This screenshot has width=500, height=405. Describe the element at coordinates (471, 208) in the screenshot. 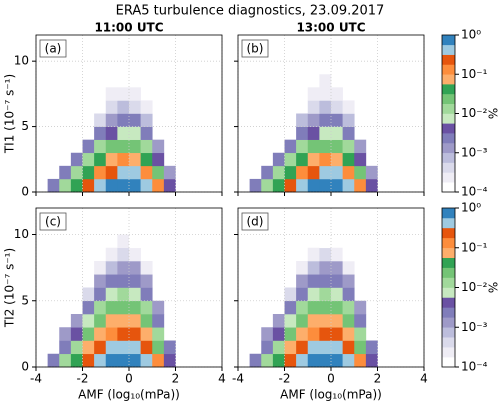

I see `colorbar-tick-label: 10⁰` at that location.